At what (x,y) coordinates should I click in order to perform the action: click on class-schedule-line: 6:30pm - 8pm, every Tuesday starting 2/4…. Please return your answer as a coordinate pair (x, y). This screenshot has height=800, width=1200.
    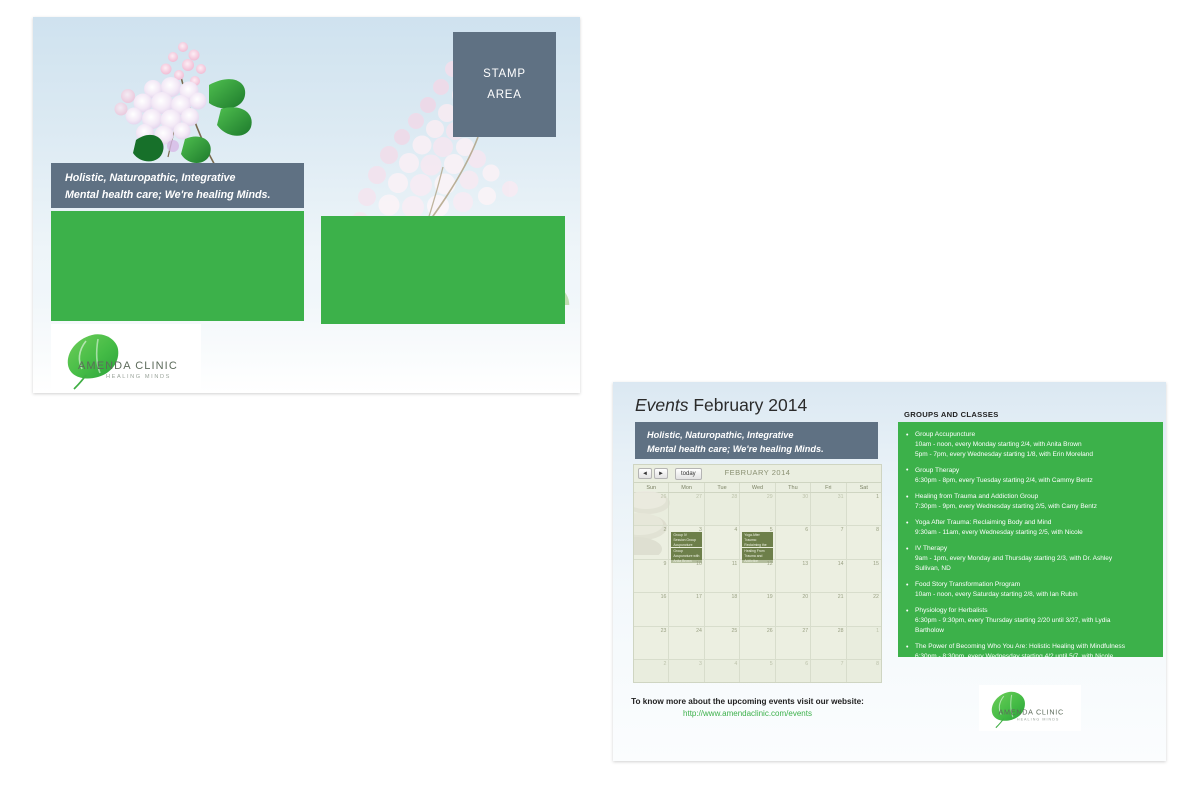
    Looking at the image, I should click on (1004, 480).